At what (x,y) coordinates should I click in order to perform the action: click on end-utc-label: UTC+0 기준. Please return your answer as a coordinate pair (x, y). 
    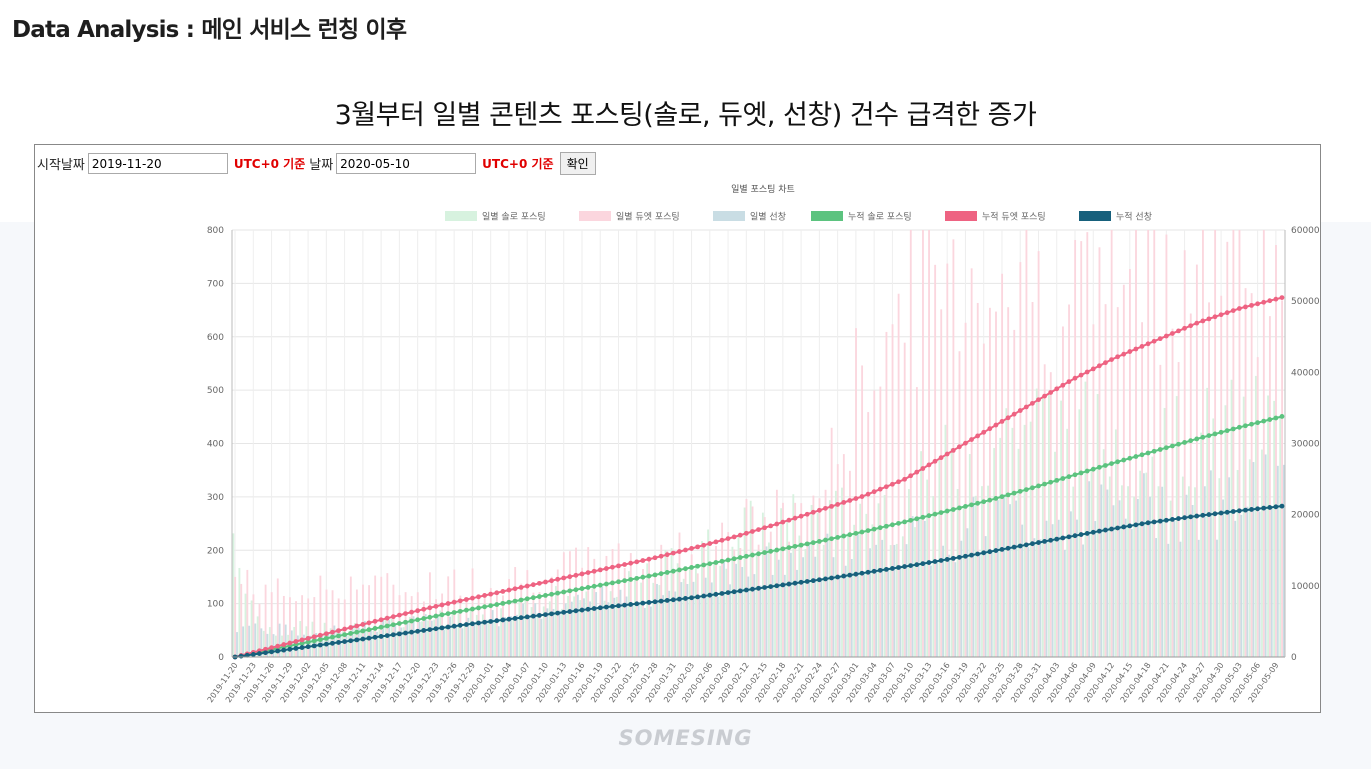
    Looking at the image, I should click on (518, 164).